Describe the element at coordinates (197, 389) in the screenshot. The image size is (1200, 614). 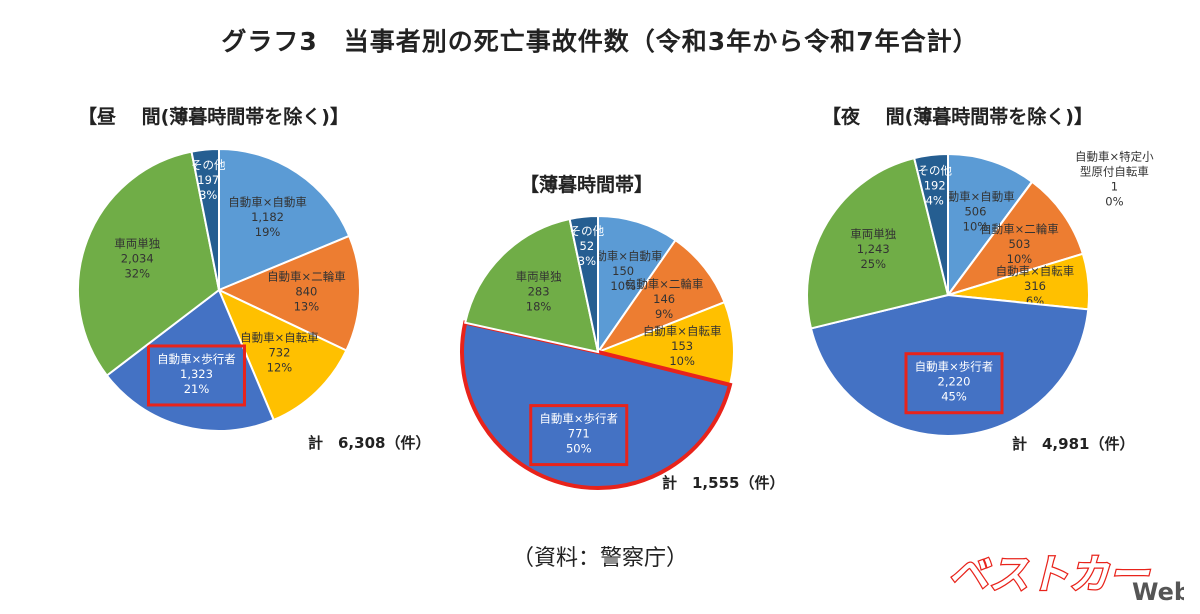
I see `slice-percent: 21%` at that location.